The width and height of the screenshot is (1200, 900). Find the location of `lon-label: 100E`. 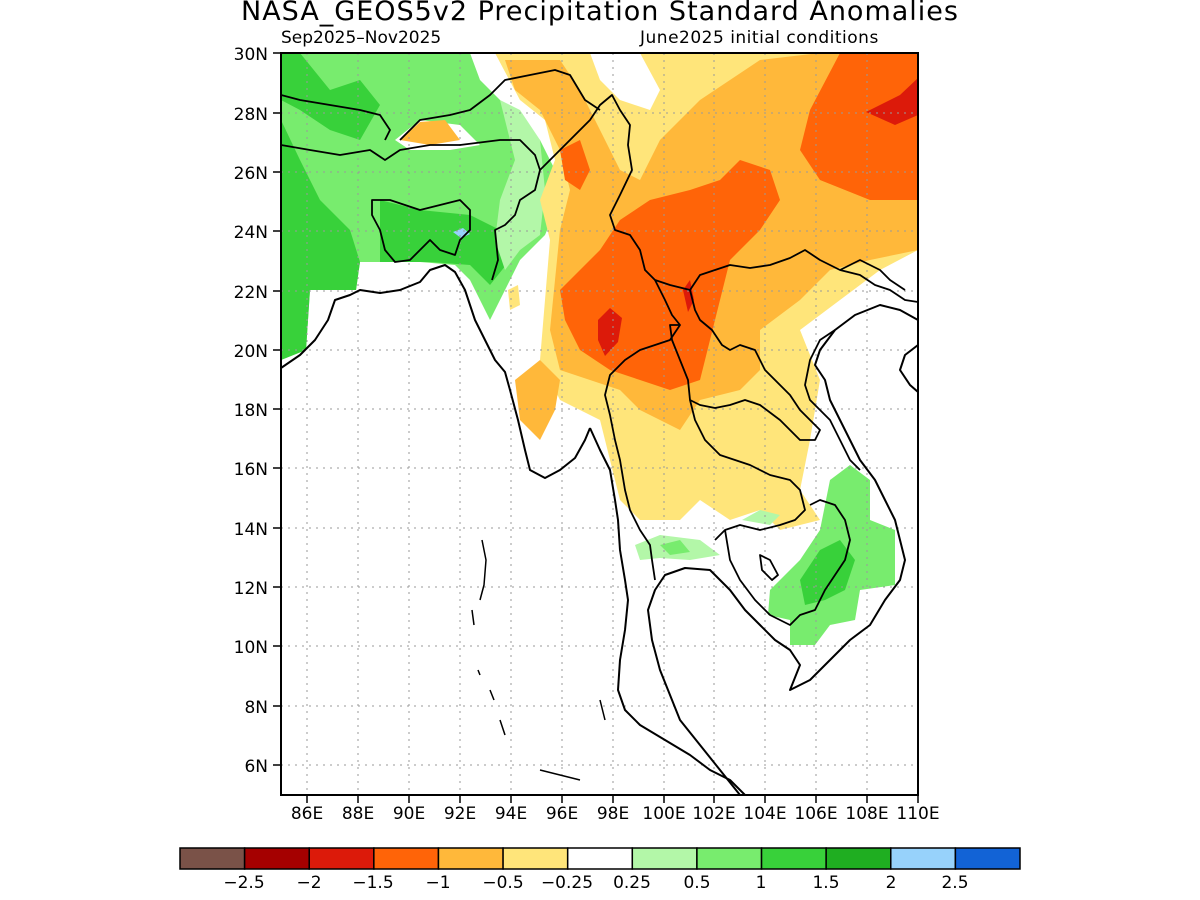

lon-label: 100E is located at coordinates (663, 814).